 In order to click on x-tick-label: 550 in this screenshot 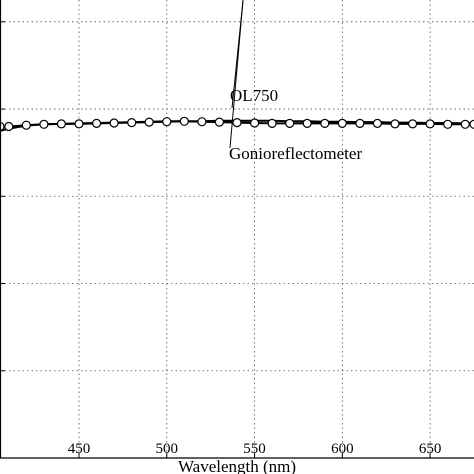, I will do `click(254, 449)`.